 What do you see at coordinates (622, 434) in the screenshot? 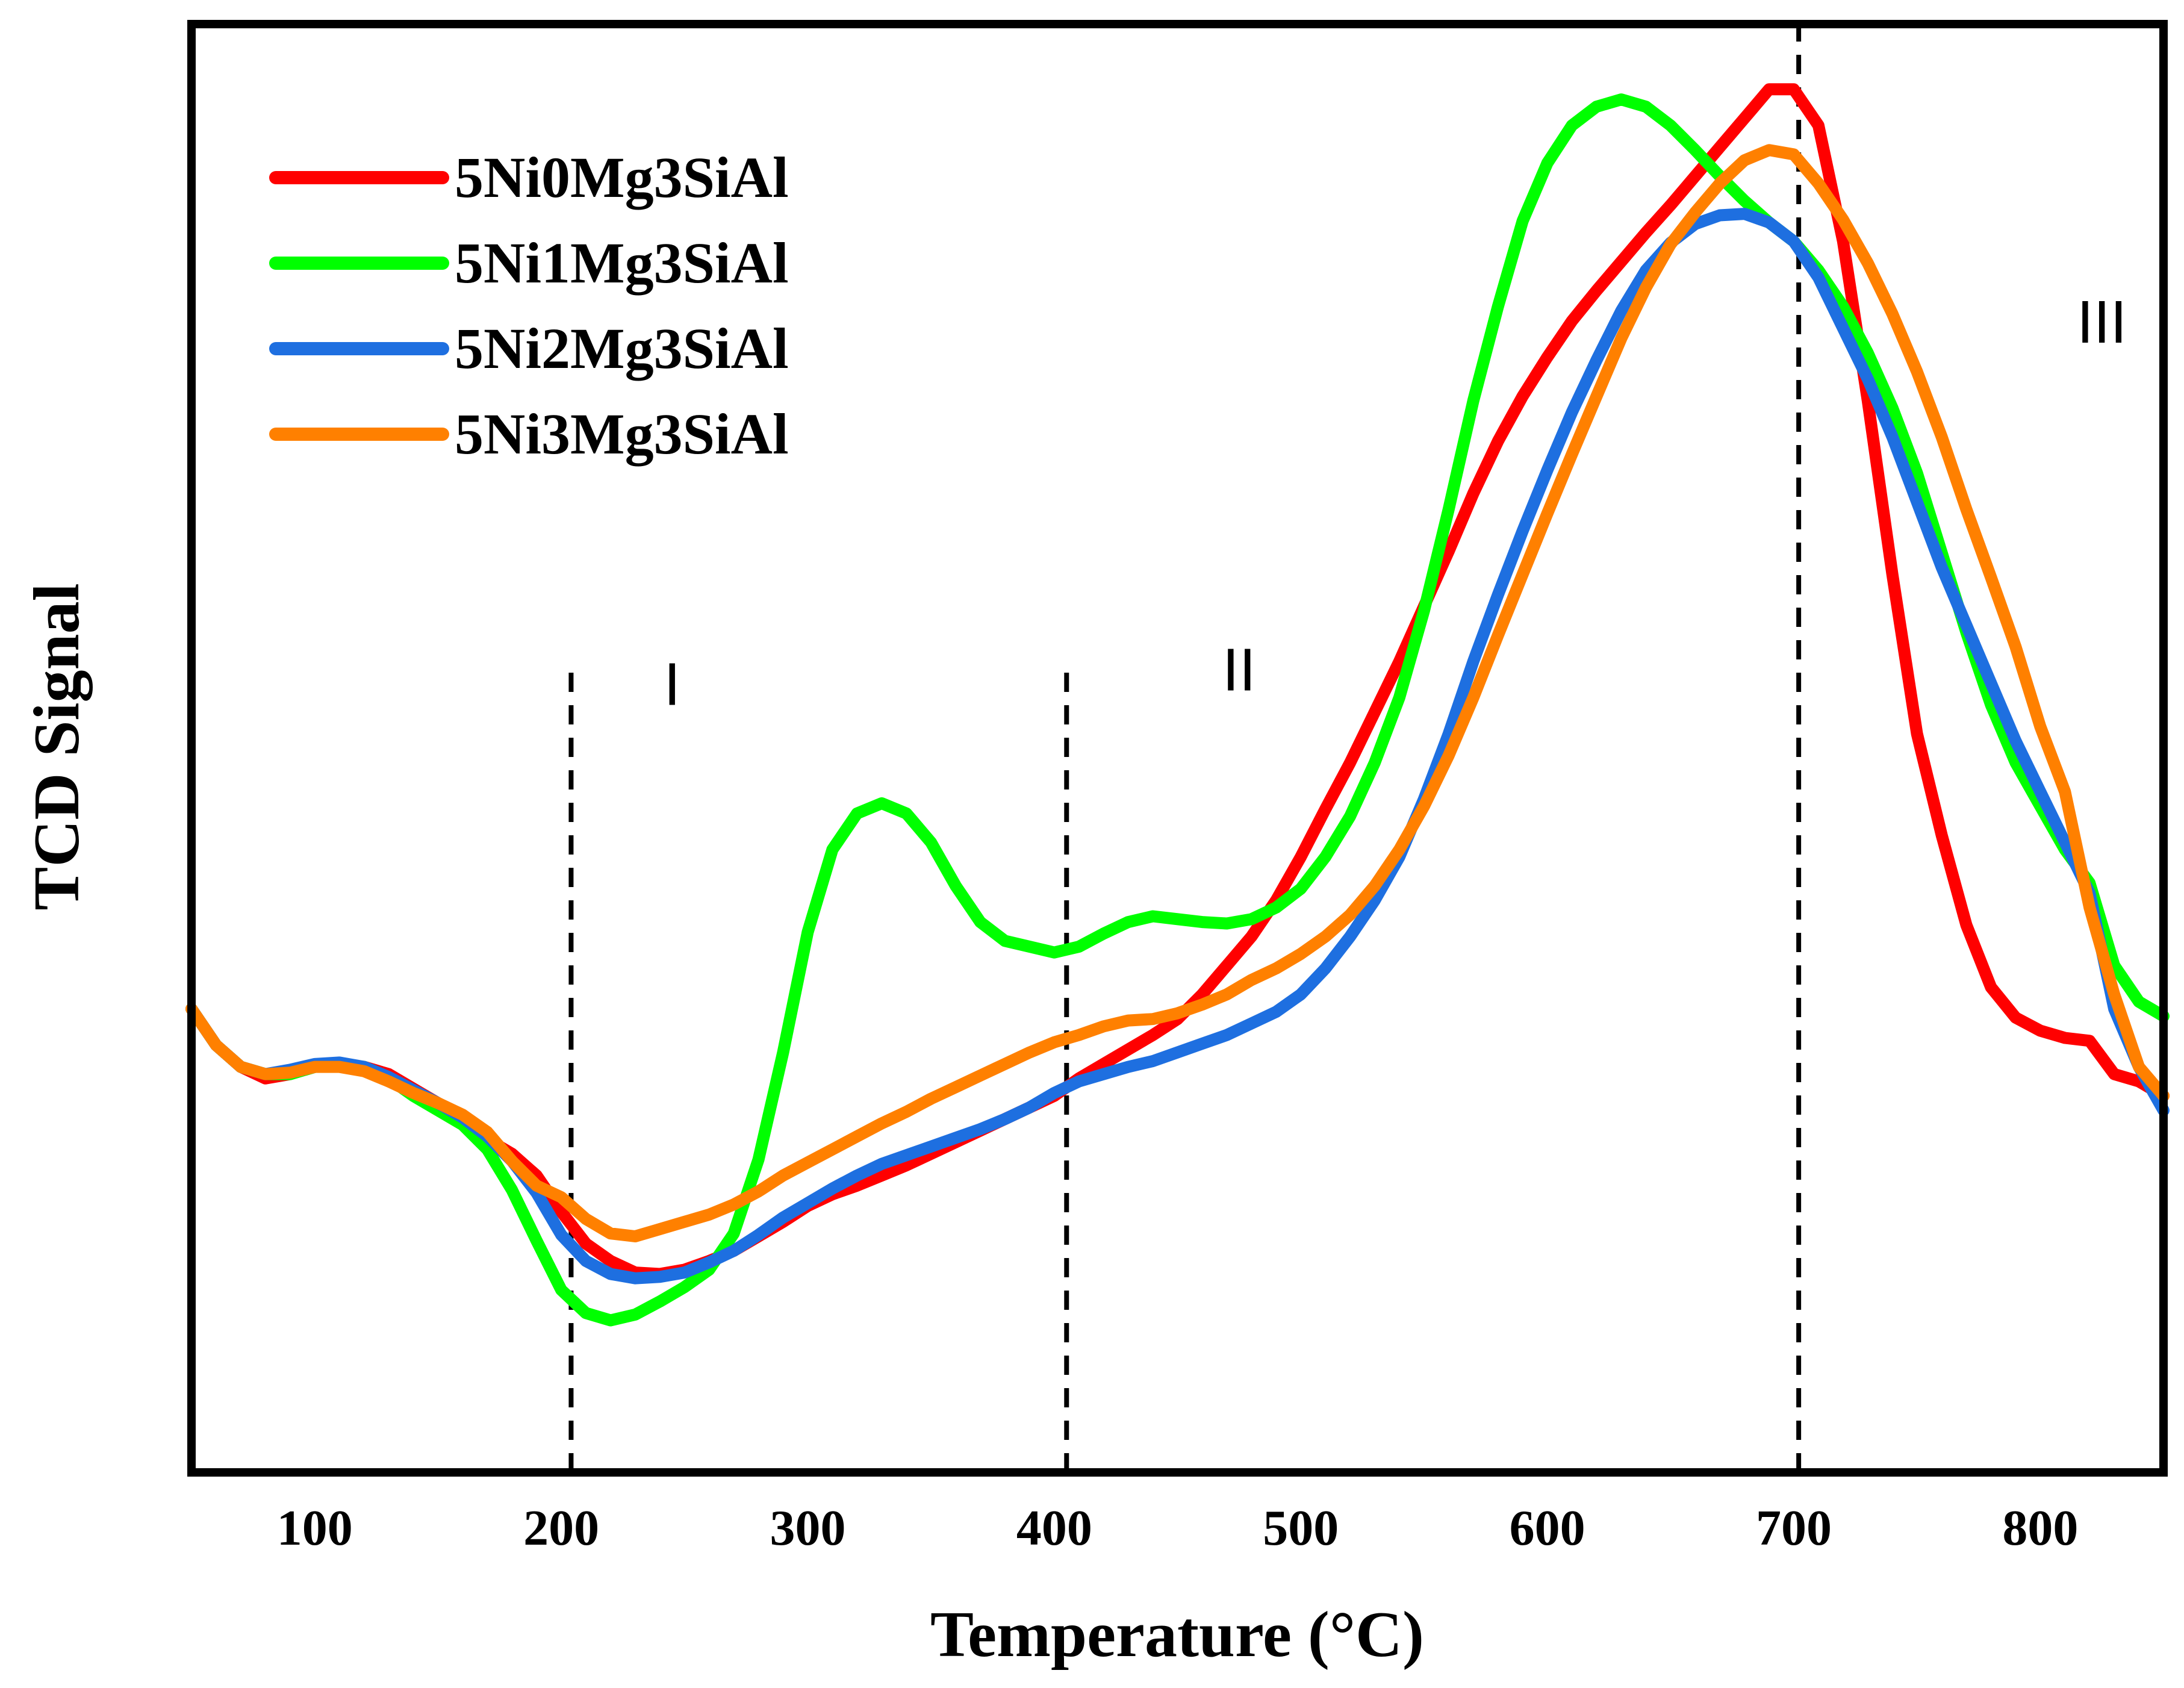
I see `legend-label-5Ni3Mg3SiAl: 5Ni3Mg3SiAl` at bounding box center [622, 434].